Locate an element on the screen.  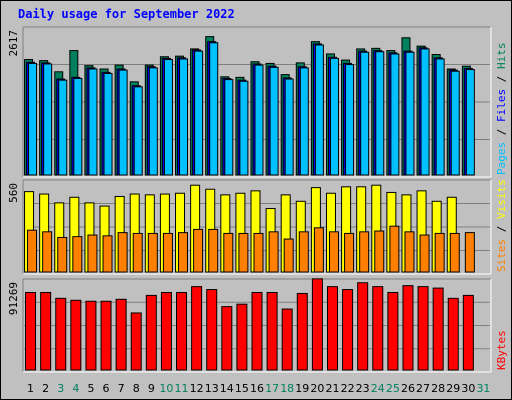
day-label-7: 7 is located at coordinates (121, 388).